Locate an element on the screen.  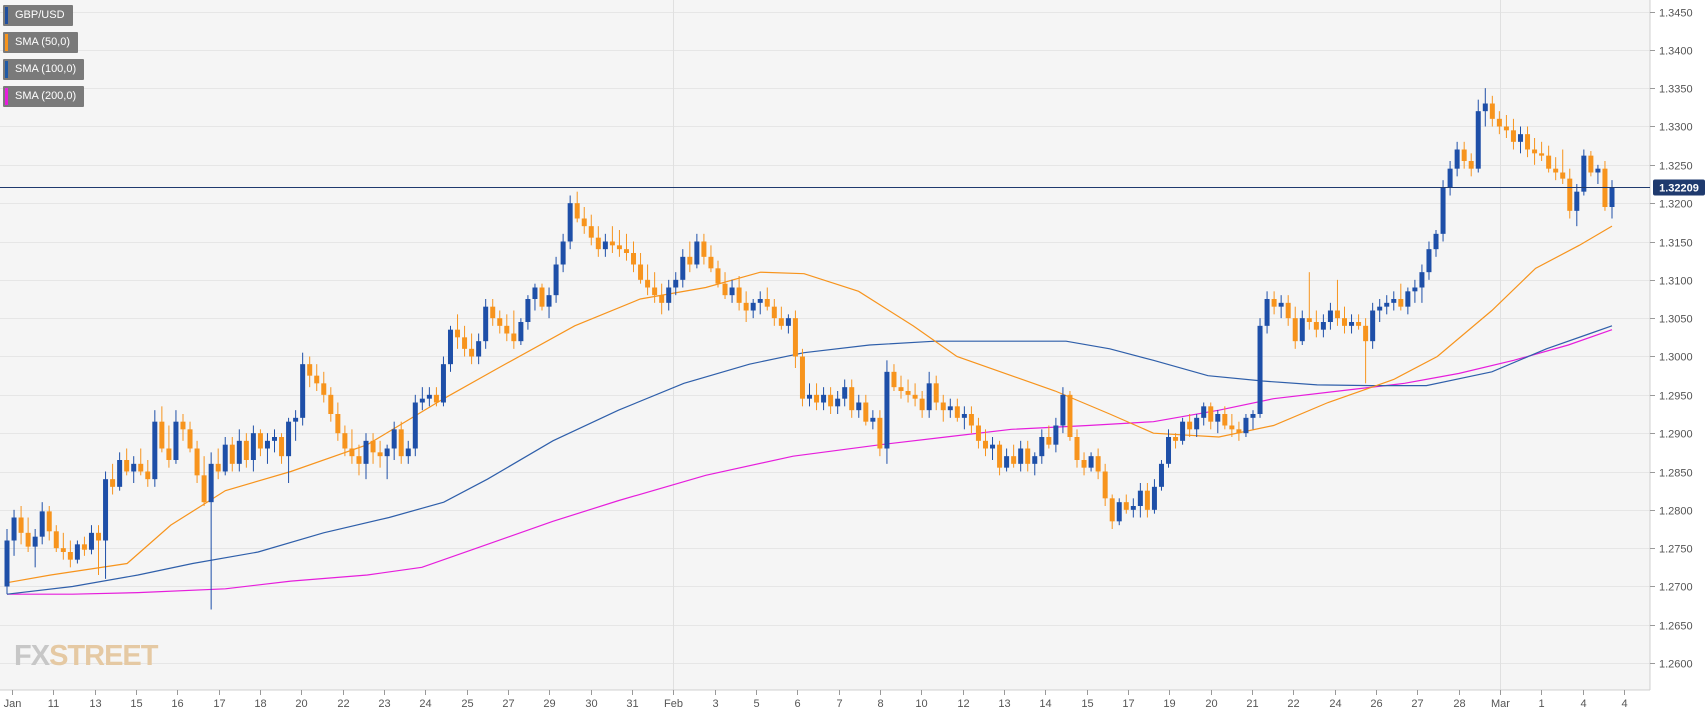
y-tick-label: 1.2650 is located at coordinates (1676, 627).